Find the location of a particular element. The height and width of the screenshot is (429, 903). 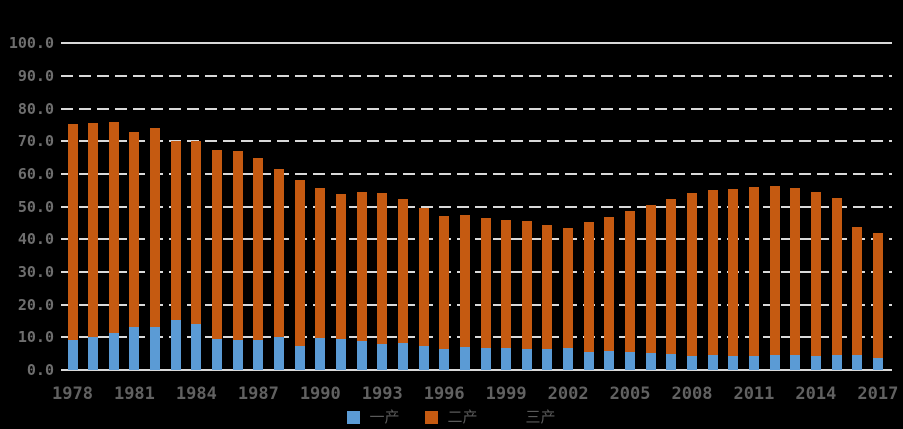

gridline-40.0 is located at coordinates (476, 239).